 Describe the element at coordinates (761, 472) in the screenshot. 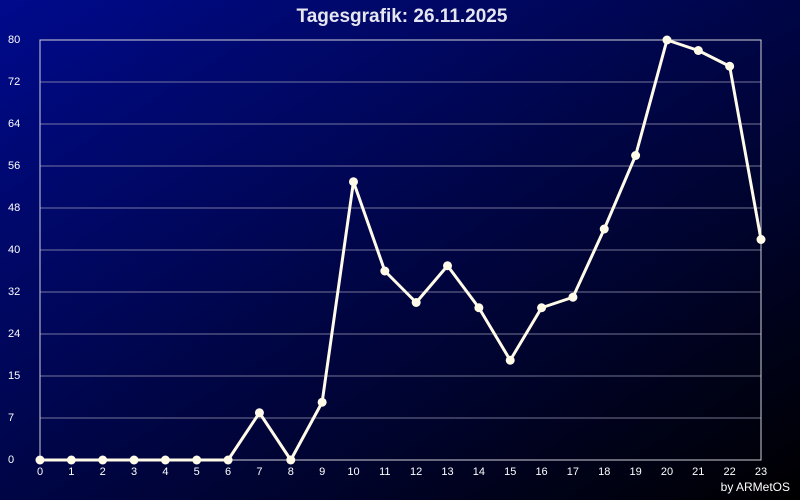

I see `x-tick-label: 23` at that location.